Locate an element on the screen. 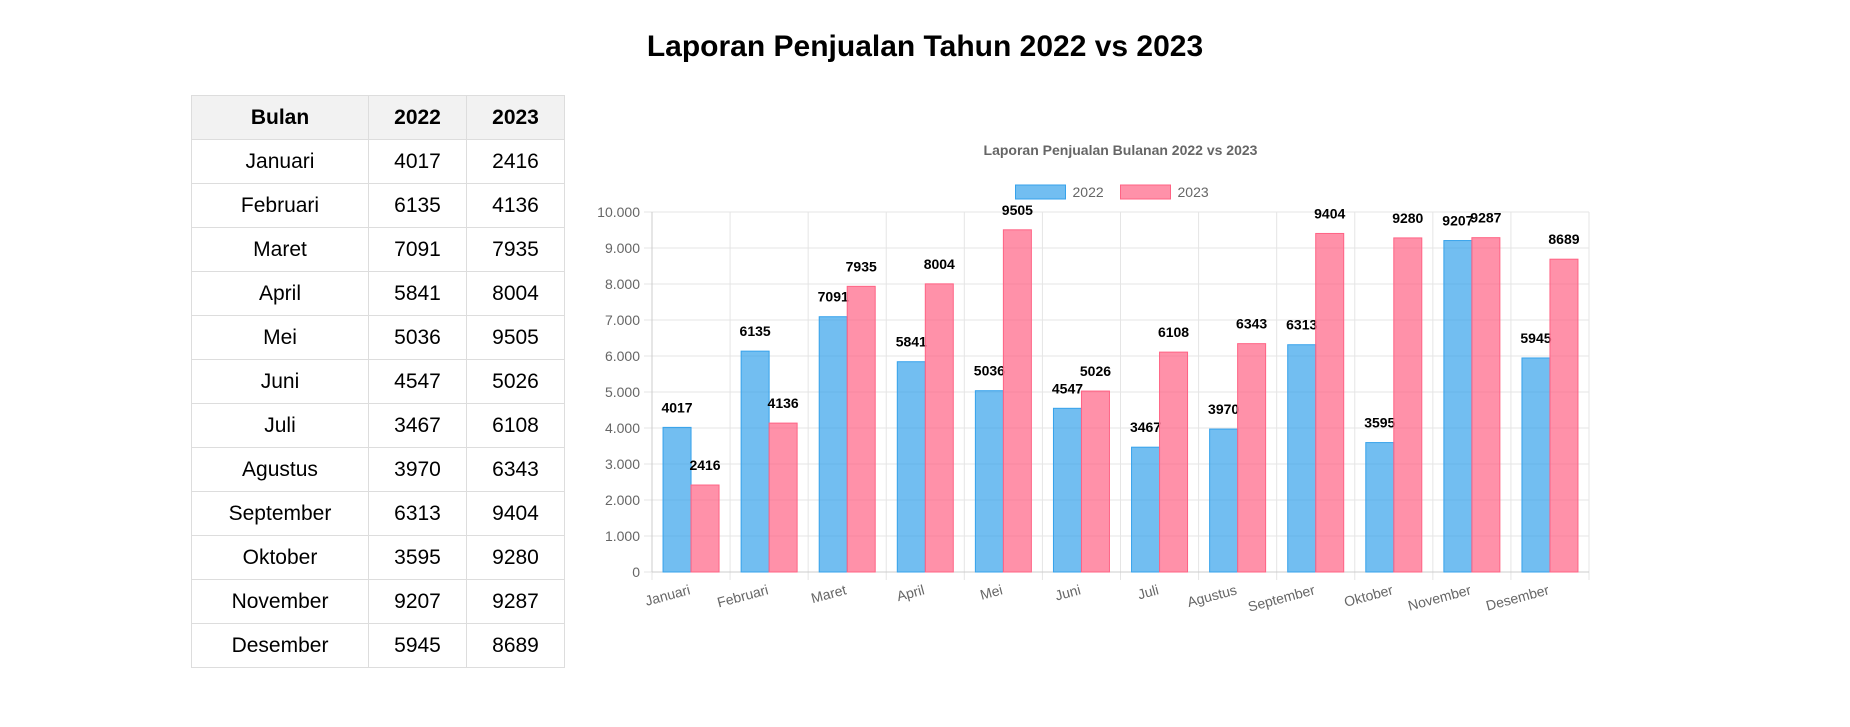 This screenshot has height=727, width=1850. table-row: Januari 4017 2416 is located at coordinates (378, 161).